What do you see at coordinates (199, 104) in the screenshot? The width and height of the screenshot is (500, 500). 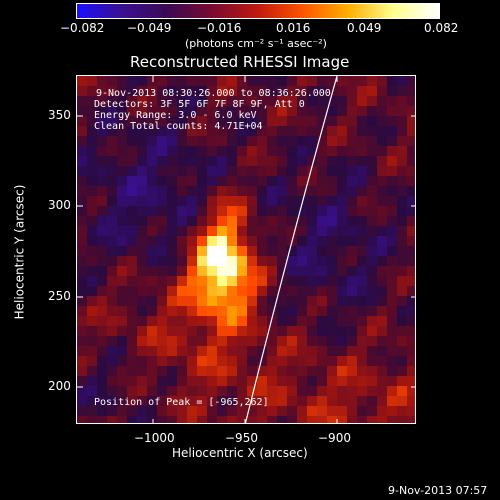 I see `detectors-label: Detectors: 3F 5F 6F 7F 8F 9F, Att 0` at bounding box center [199, 104].